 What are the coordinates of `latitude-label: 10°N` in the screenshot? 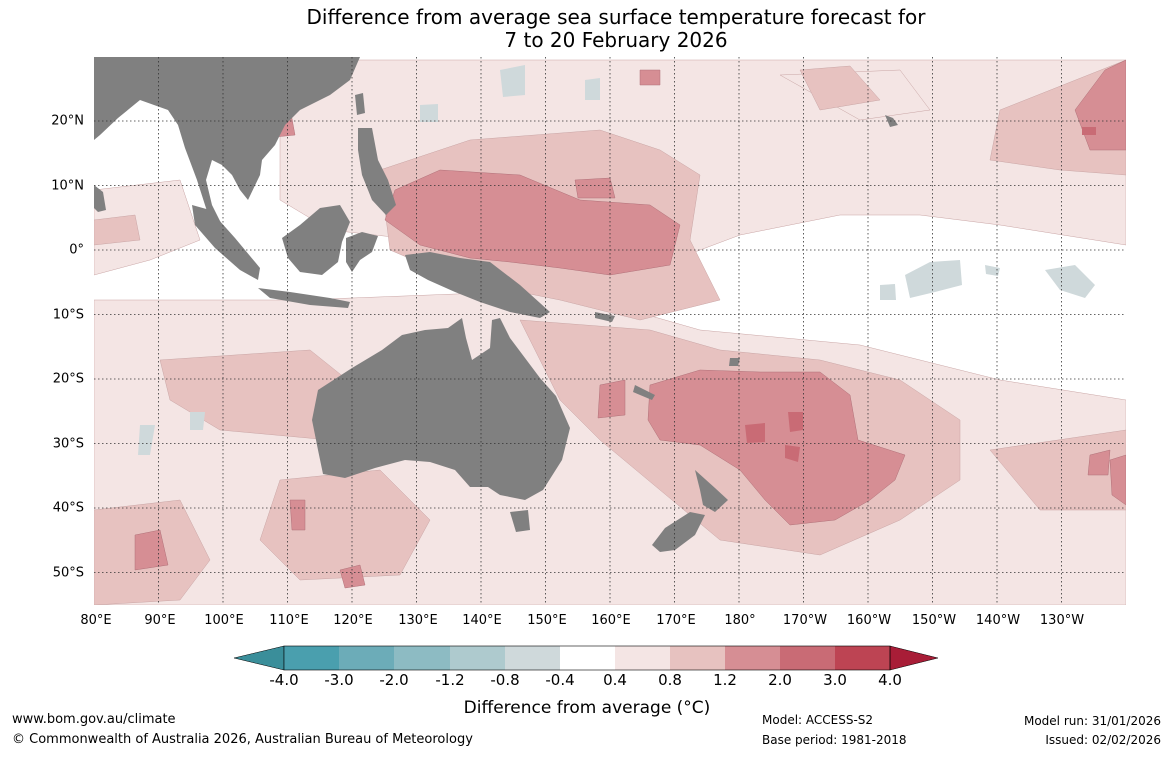 It's located at (67, 186).